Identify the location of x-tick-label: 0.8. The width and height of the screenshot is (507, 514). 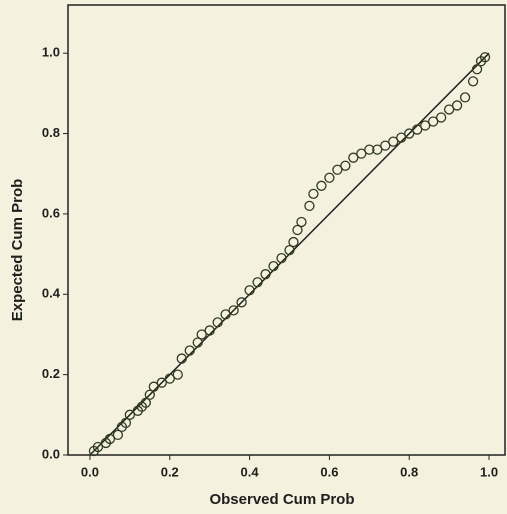
(409, 471).